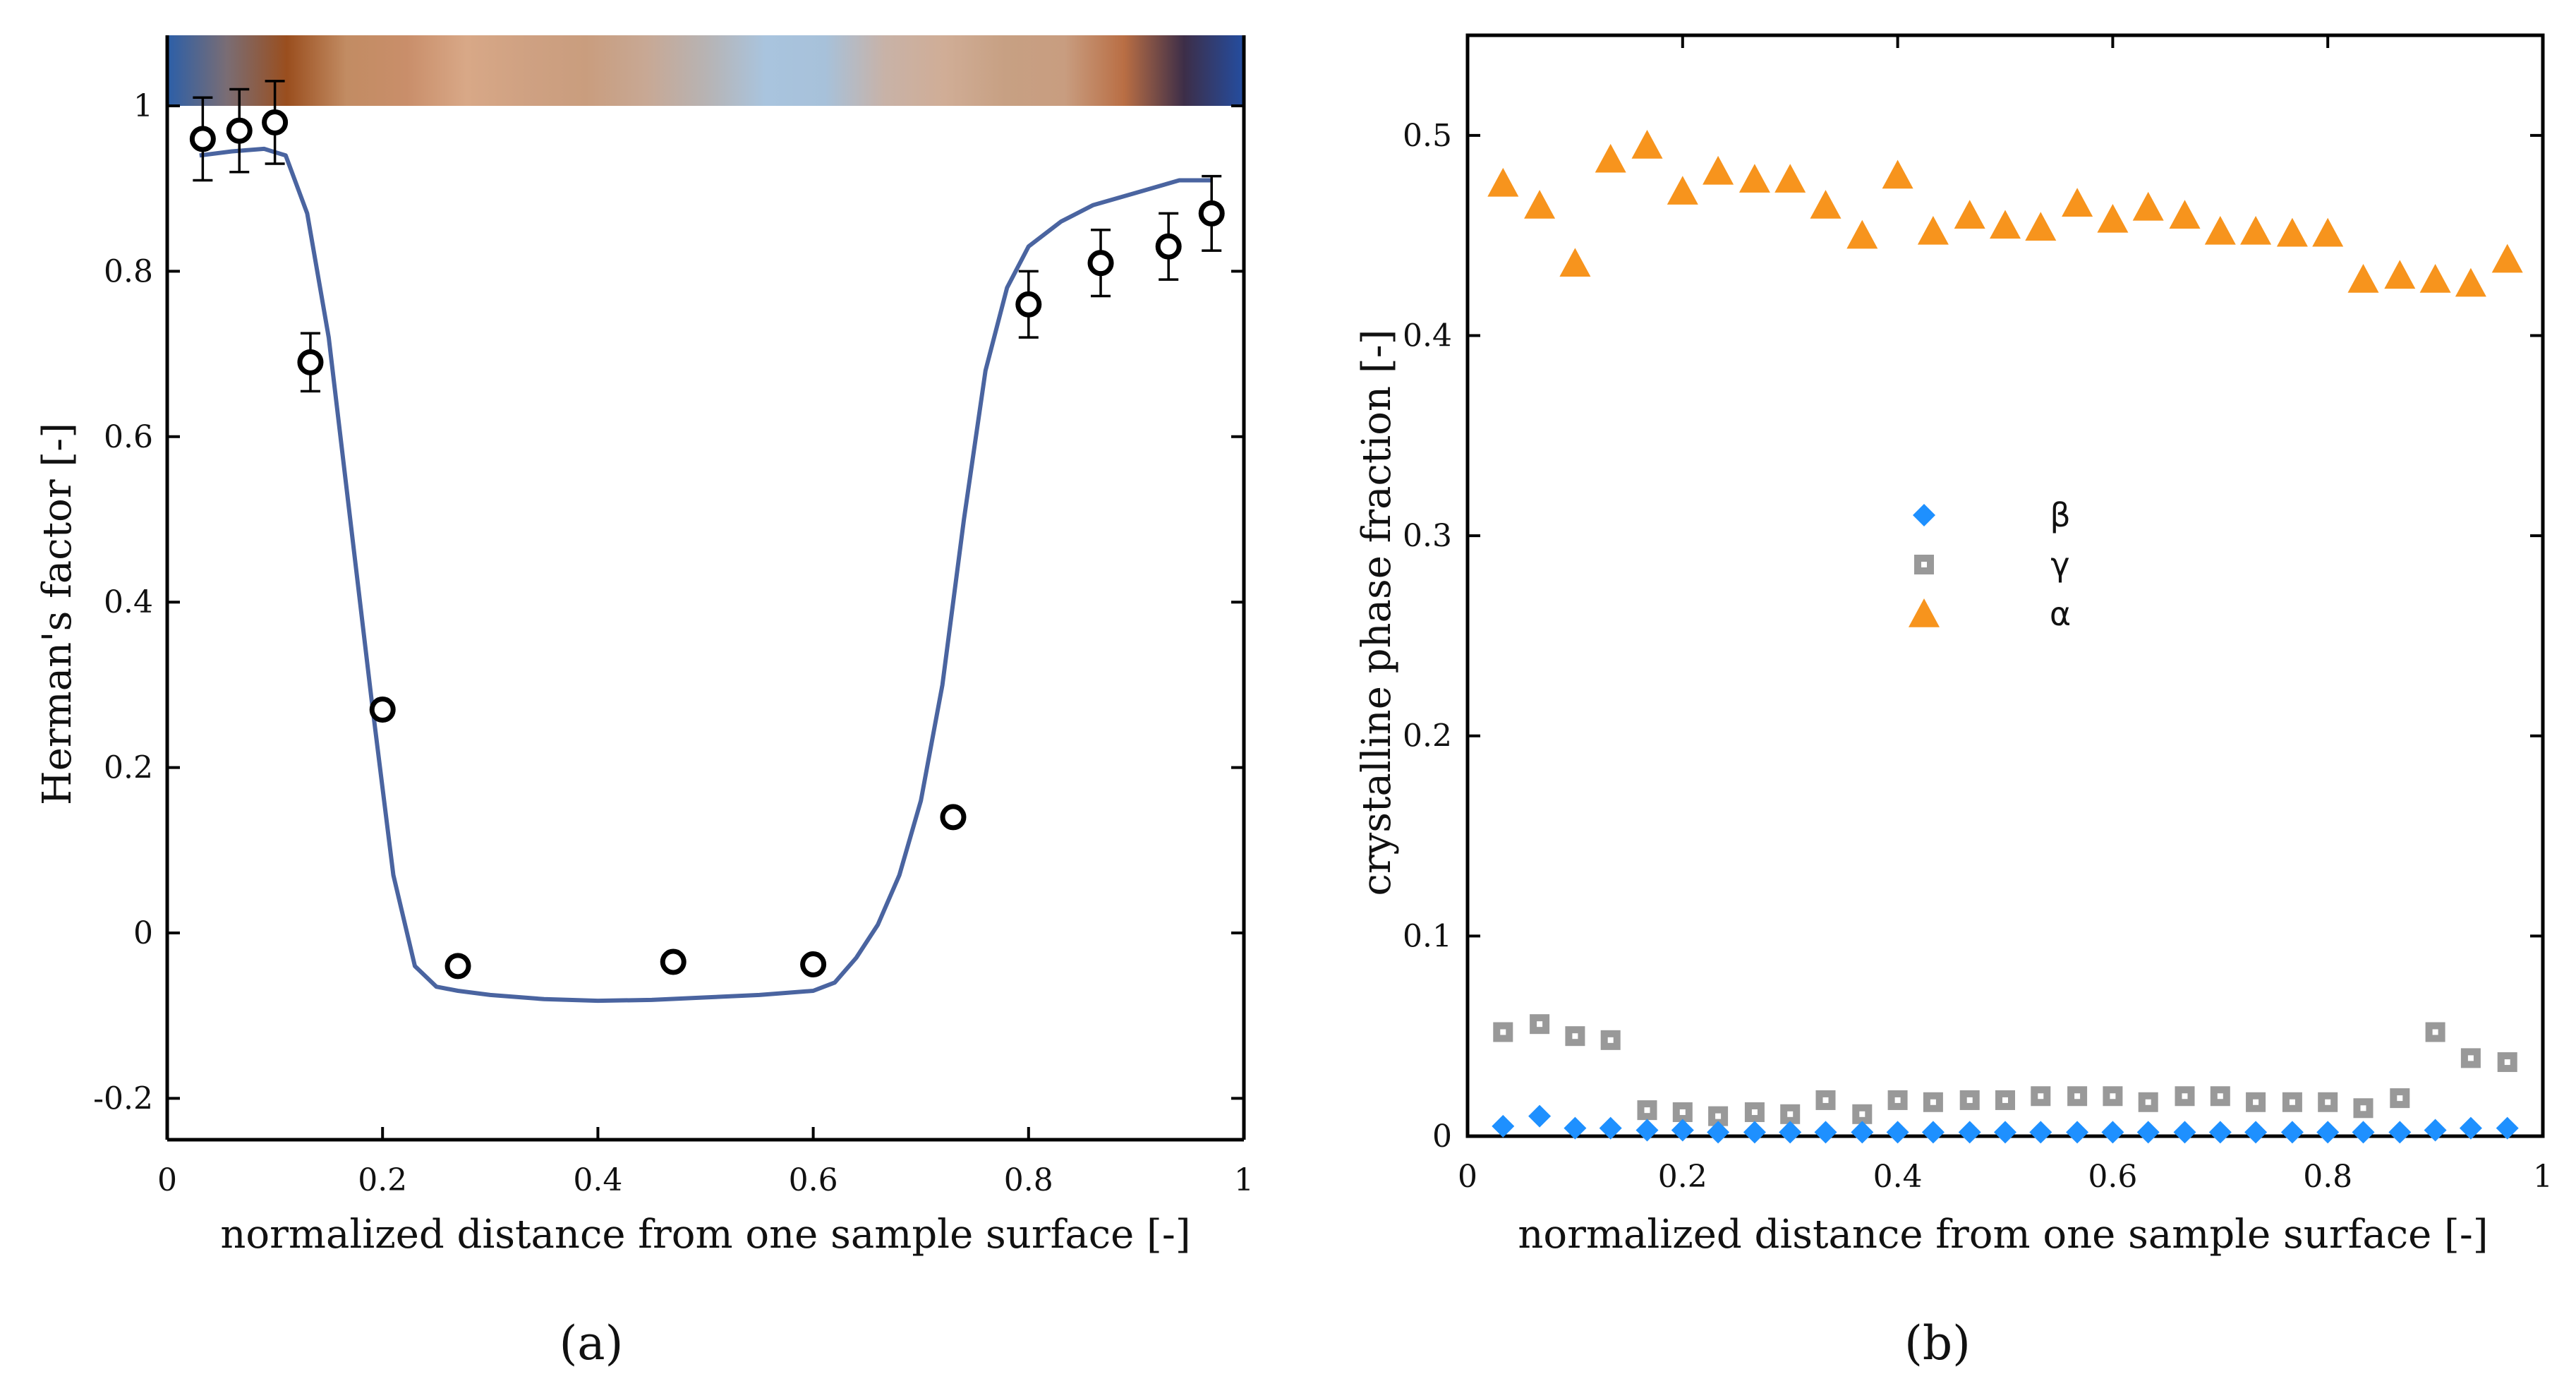 The height and width of the screenshot is (1398, 2576). Describe the element at coordinates (129, 768) in the screenshot. I see `panel-a-y-tick-label: 0.2` at that location.